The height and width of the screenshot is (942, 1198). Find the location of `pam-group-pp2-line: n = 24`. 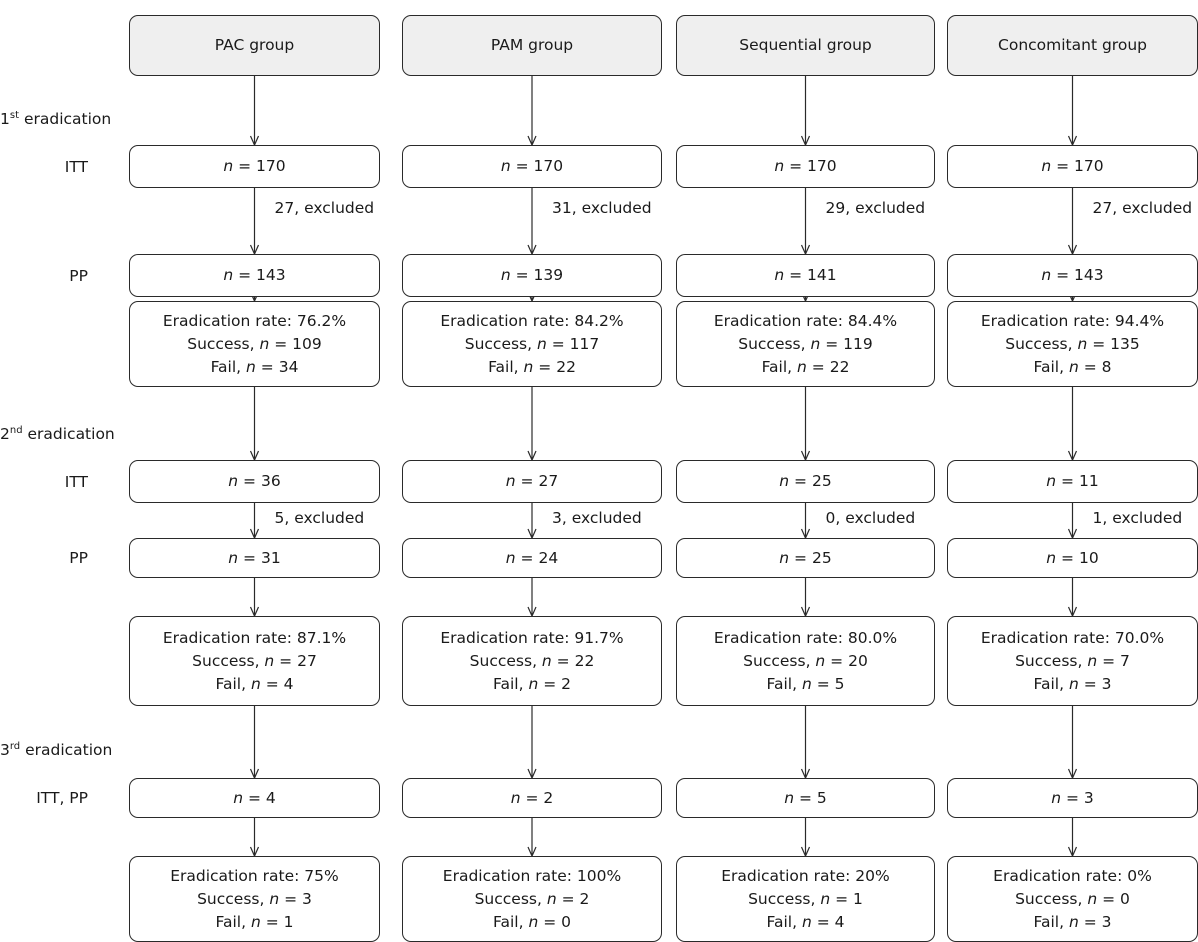

pam-group-pp2-line: n = 24 is located at coordinates (532, 558).